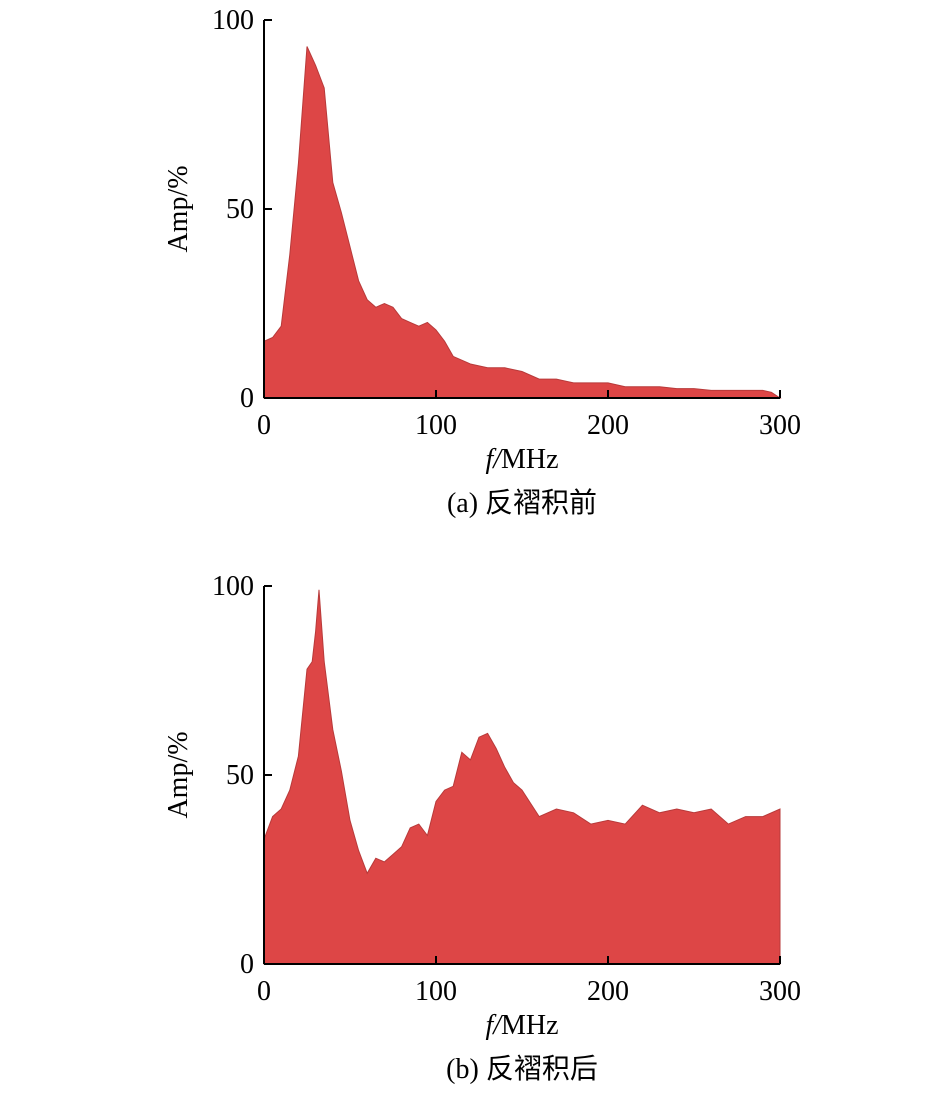  Describe the element at coordinates (522, 503) in the screenshot. I see `chart-caption-a: (a) 反褶积前` at that location.